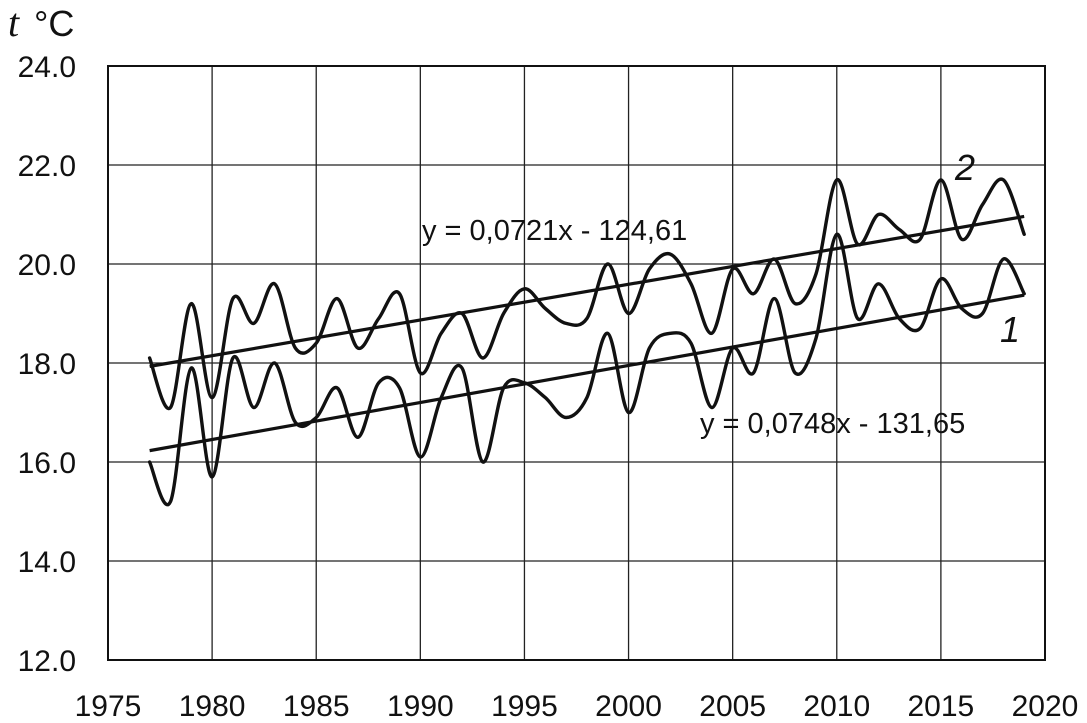  What do you see at coordinates (108, 706) in the screenshot?
I see `x-tick-label: 1975` at bounding box center [108, 706].